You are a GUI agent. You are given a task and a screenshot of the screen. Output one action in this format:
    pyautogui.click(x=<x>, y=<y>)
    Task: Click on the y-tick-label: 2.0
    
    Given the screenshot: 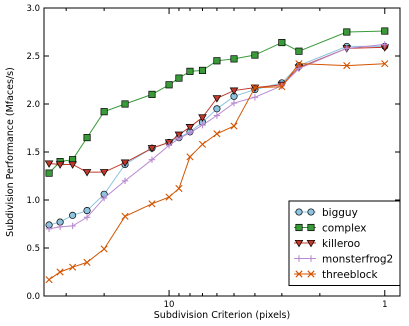 What is the action you would take?
    pyautogui.click(x=33, y=105)
    